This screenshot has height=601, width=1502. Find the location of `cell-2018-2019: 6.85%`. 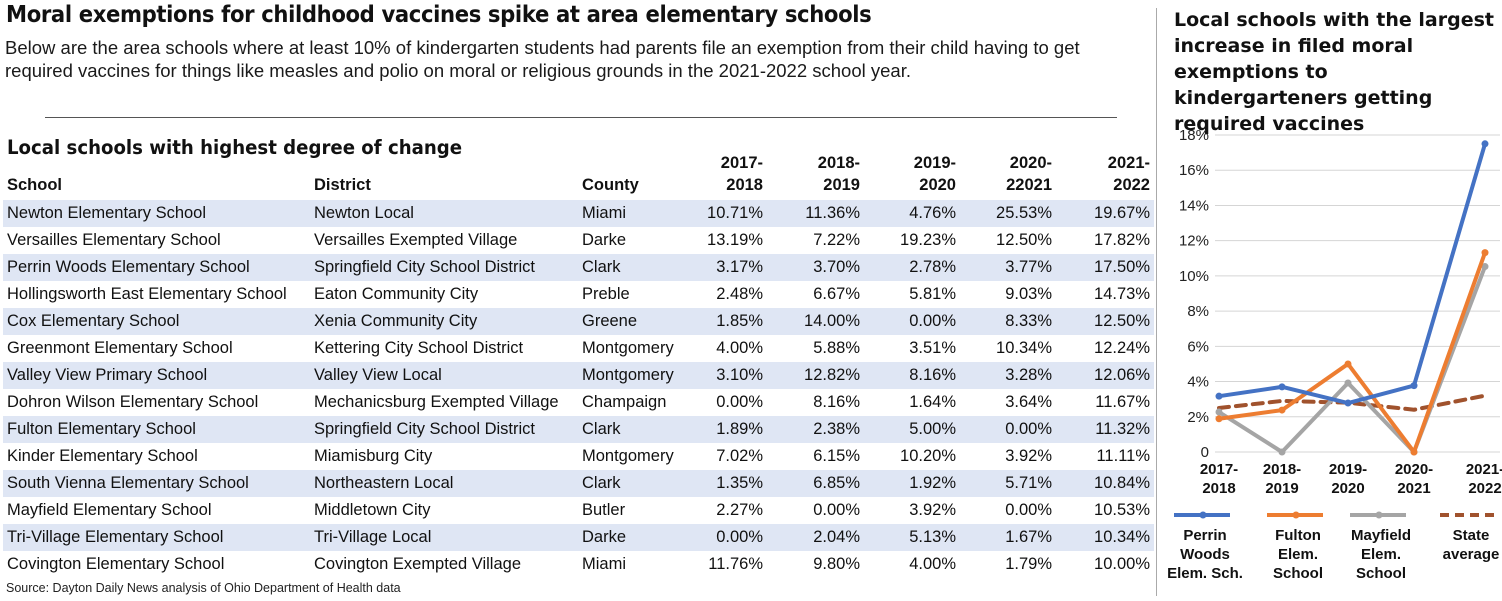

cell-2018-2019: 6.85% is located at coordinates (815, 483).